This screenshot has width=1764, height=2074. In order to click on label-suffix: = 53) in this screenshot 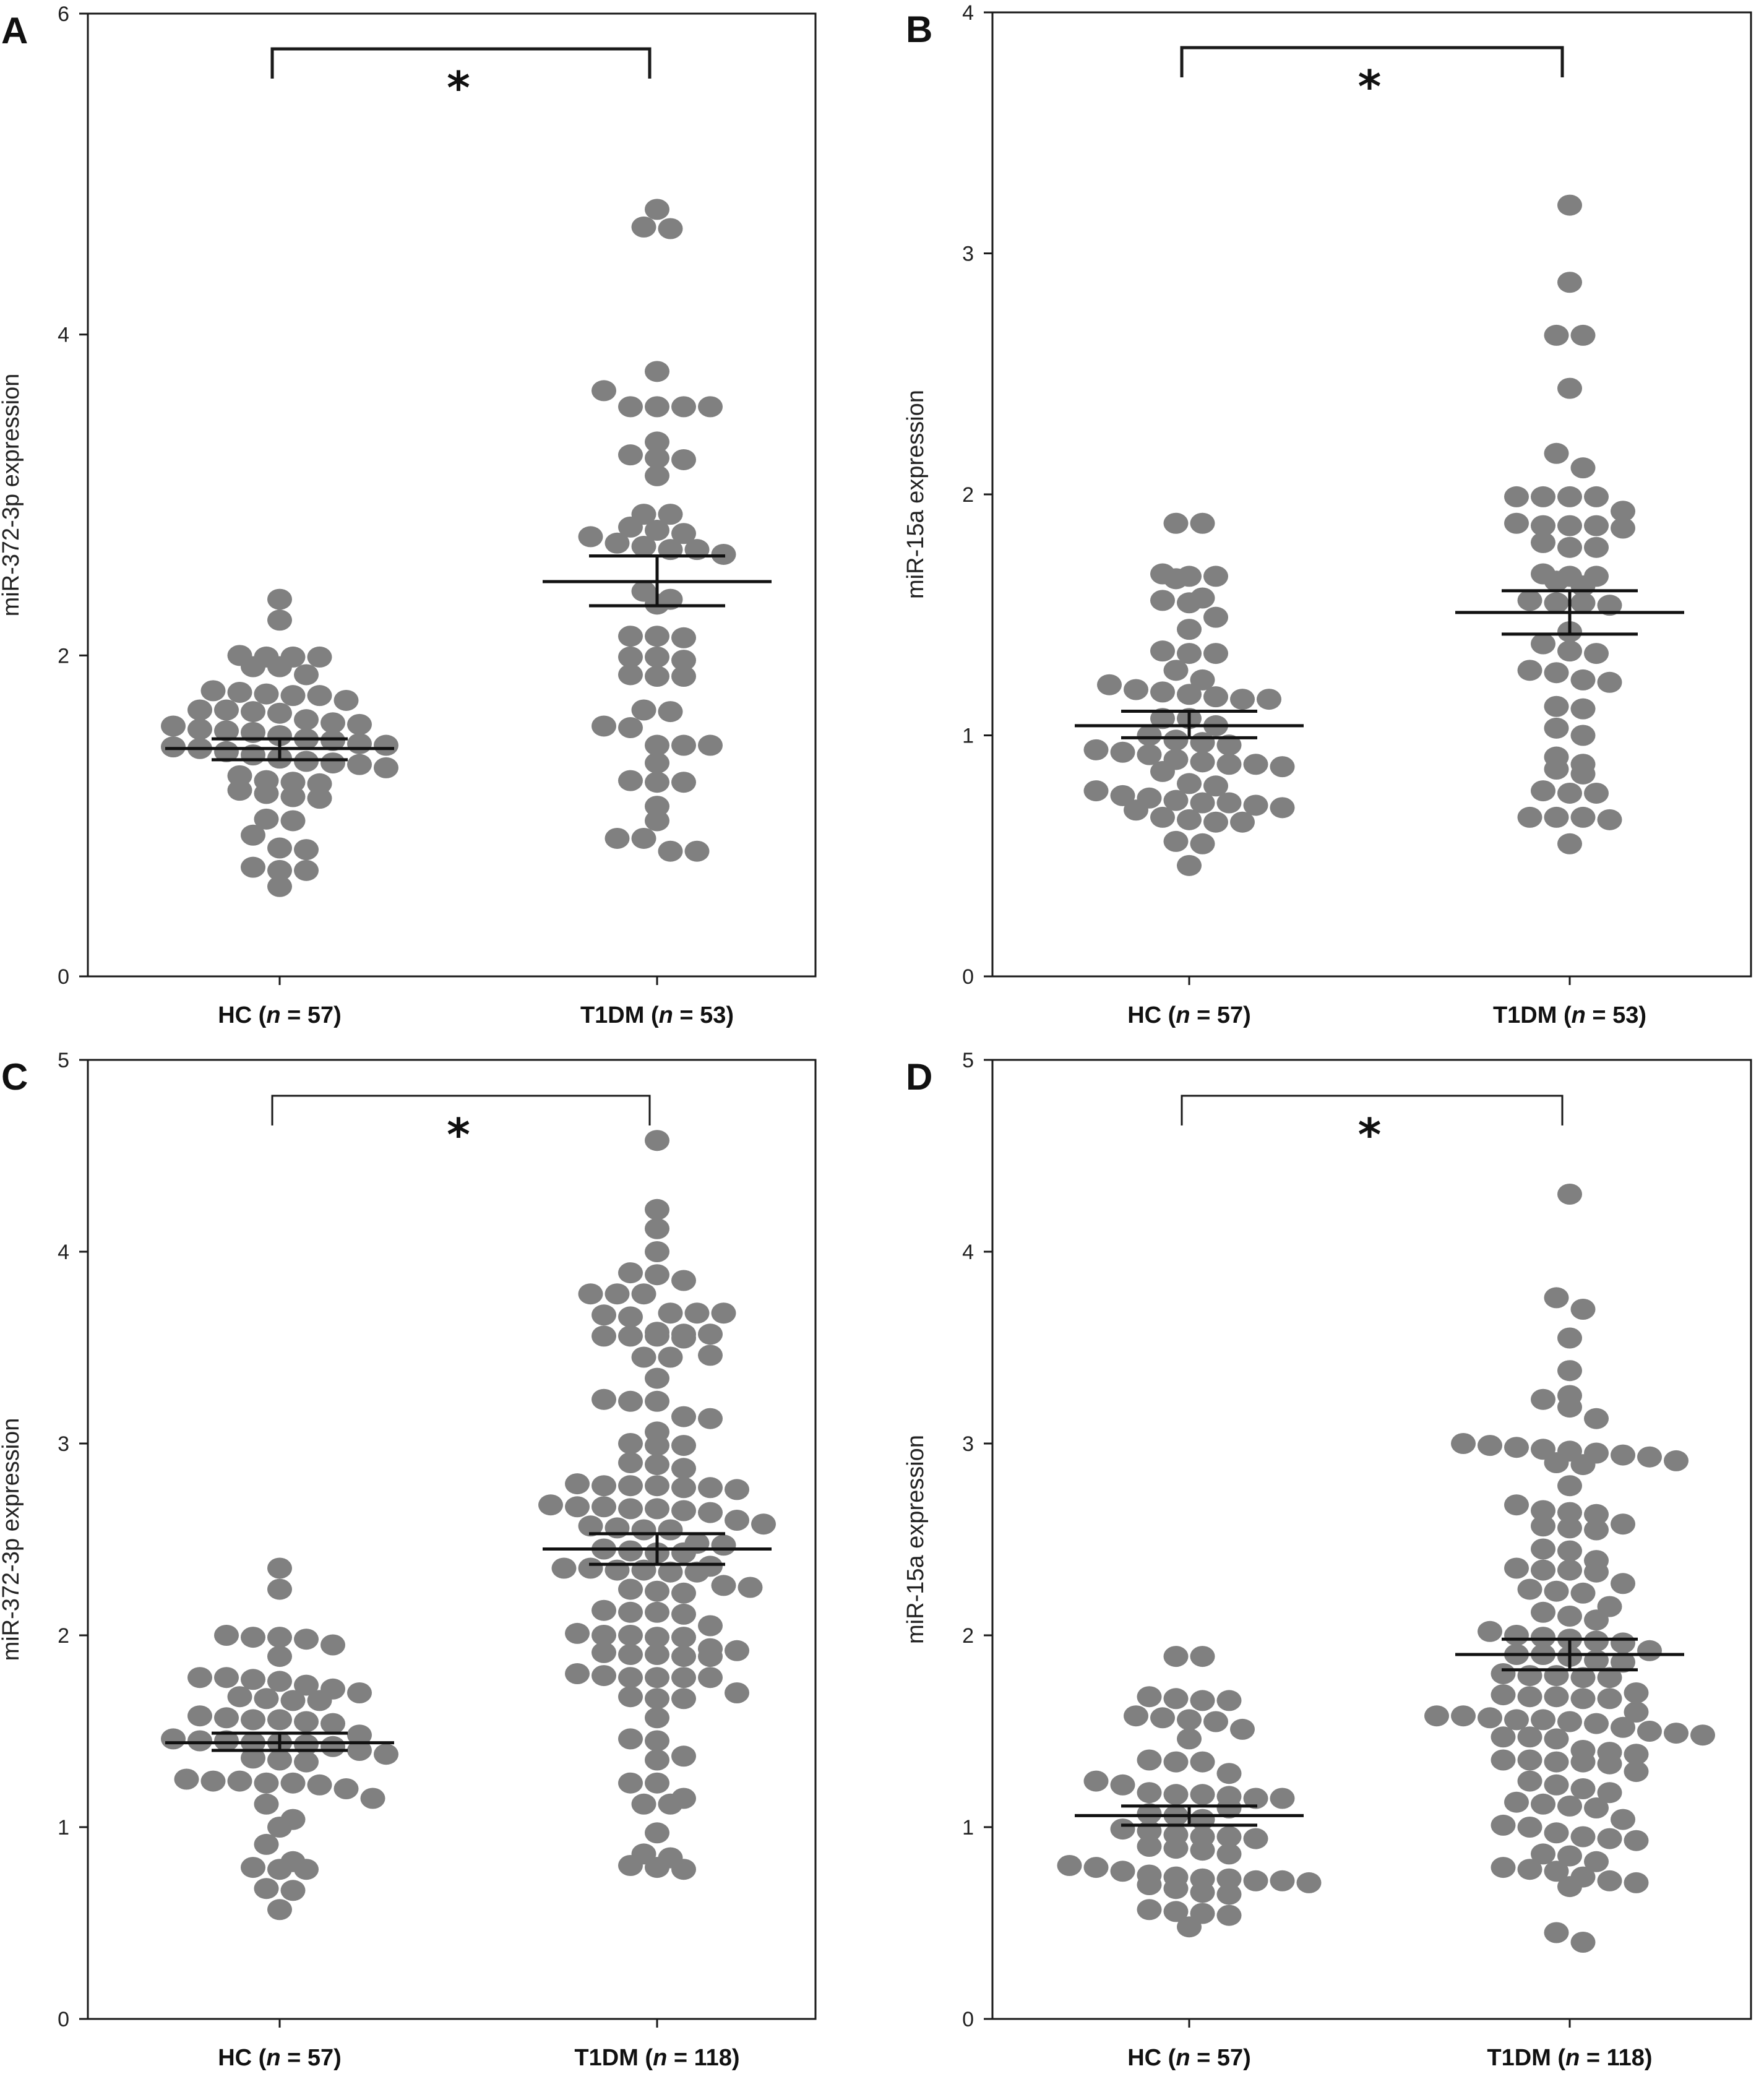, I will do `click(703, 1015)`.